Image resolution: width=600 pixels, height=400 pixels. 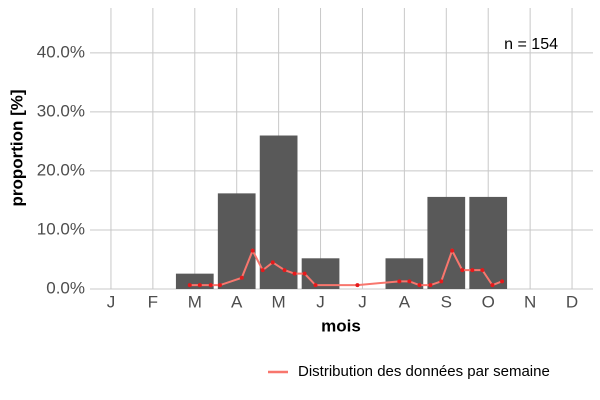 What do you see at coordinates (61, 169) in the screenshot?
I see `y-tick-label: 20.0%` at bounding box center [61, 169].